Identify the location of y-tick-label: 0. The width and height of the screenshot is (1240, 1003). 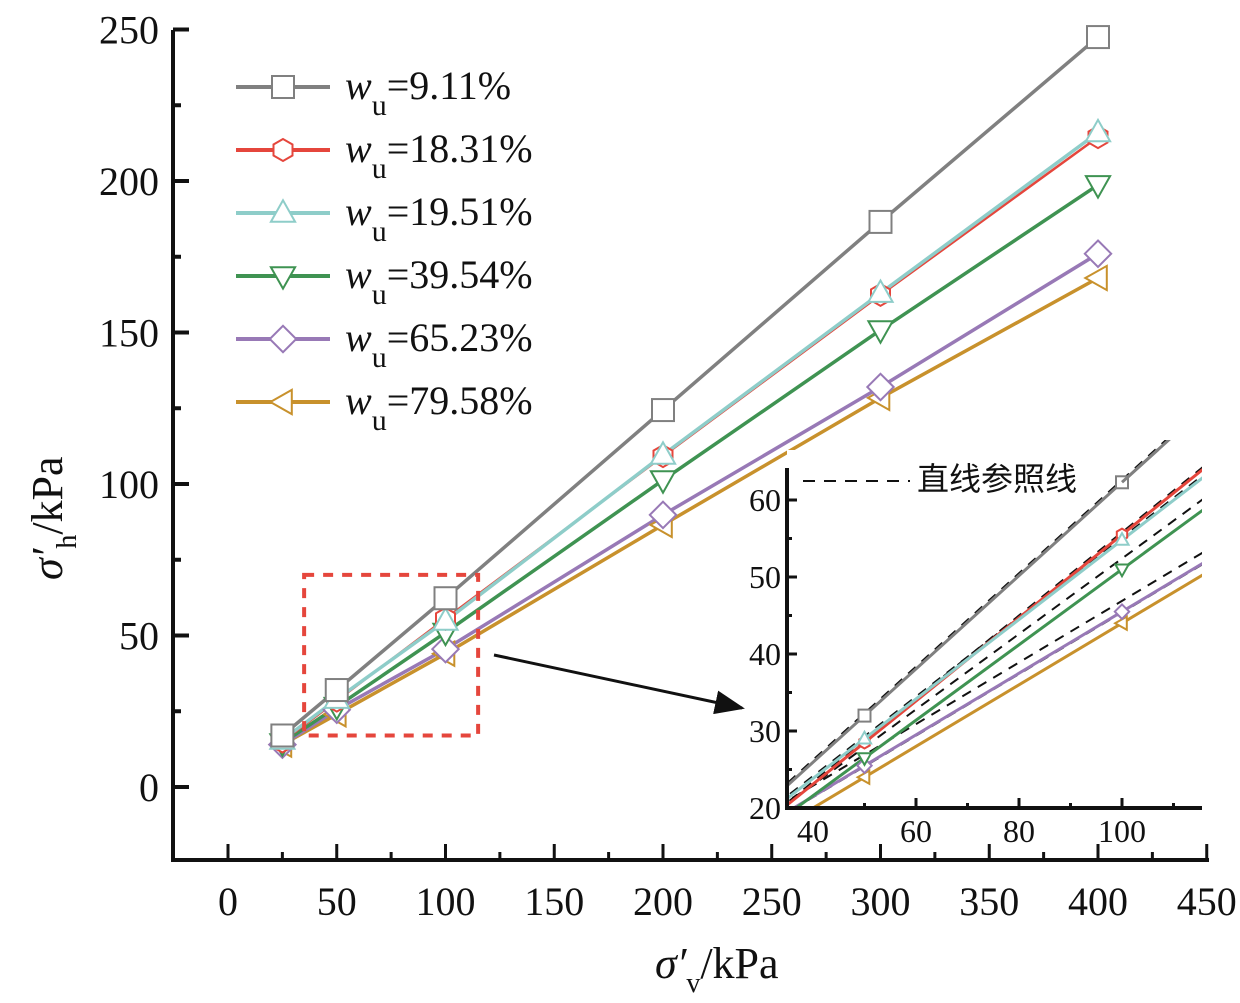
(149, 787).